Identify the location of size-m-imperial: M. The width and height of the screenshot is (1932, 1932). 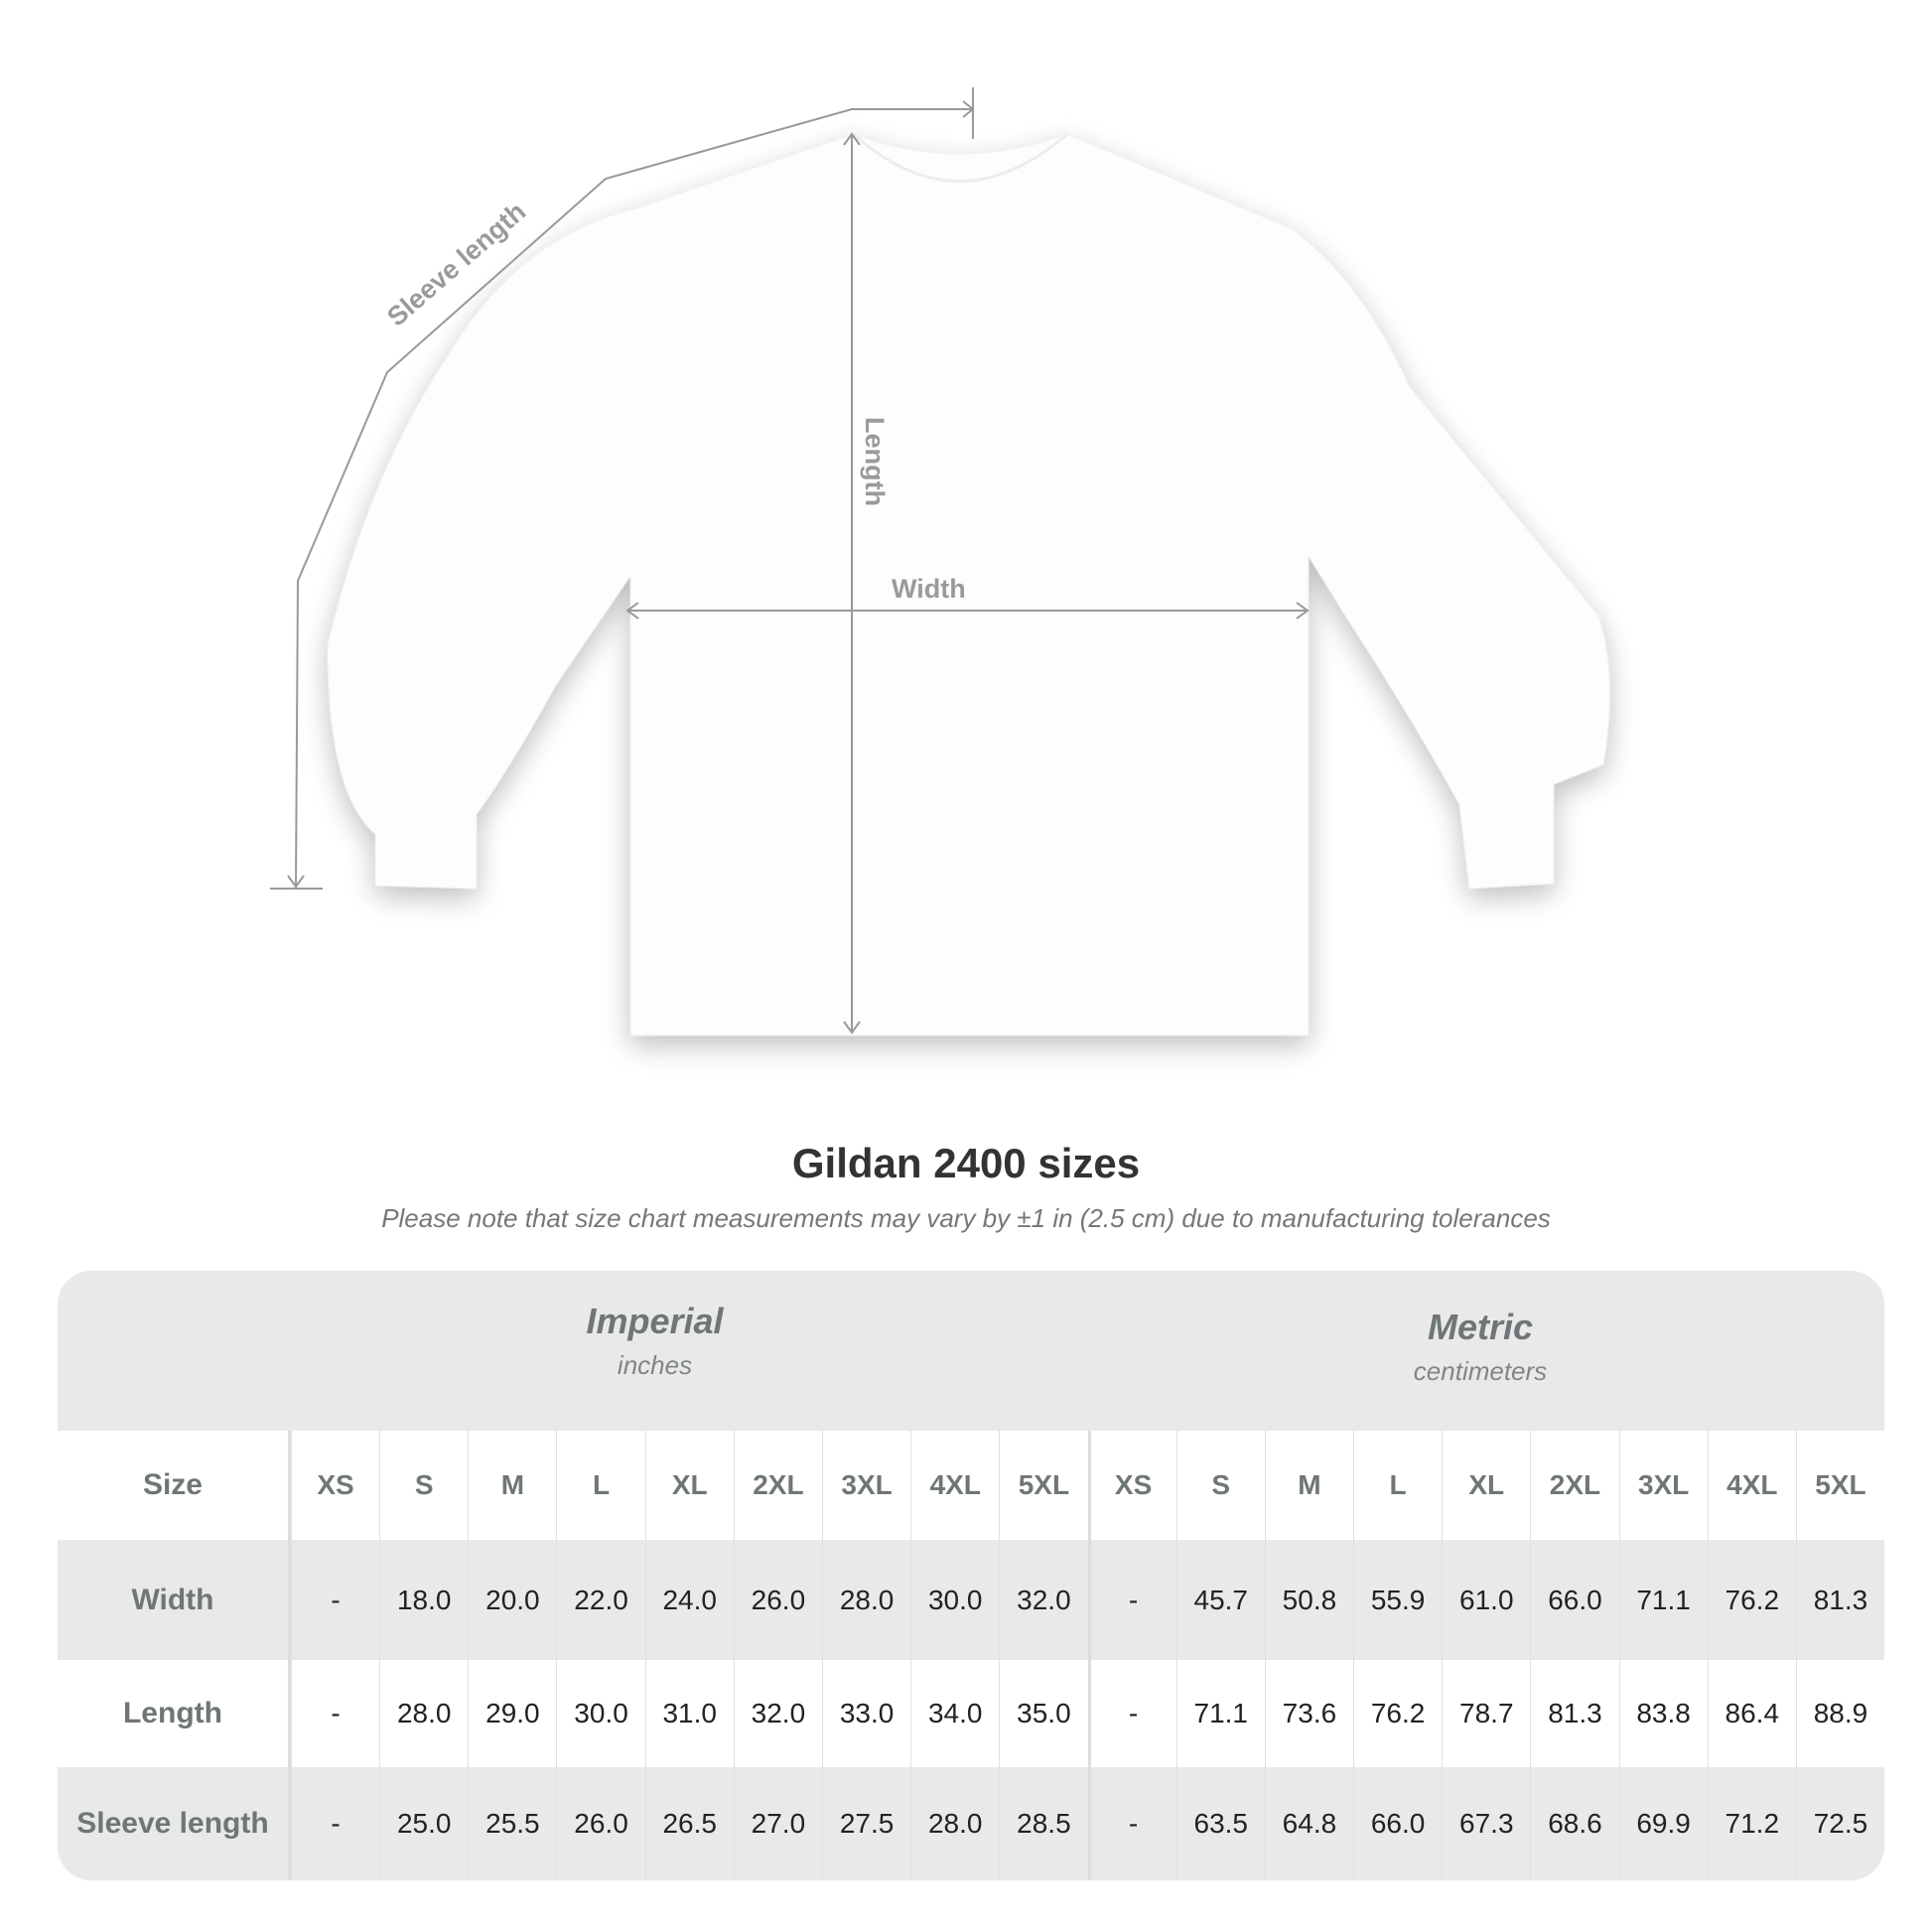
(512, 1486).